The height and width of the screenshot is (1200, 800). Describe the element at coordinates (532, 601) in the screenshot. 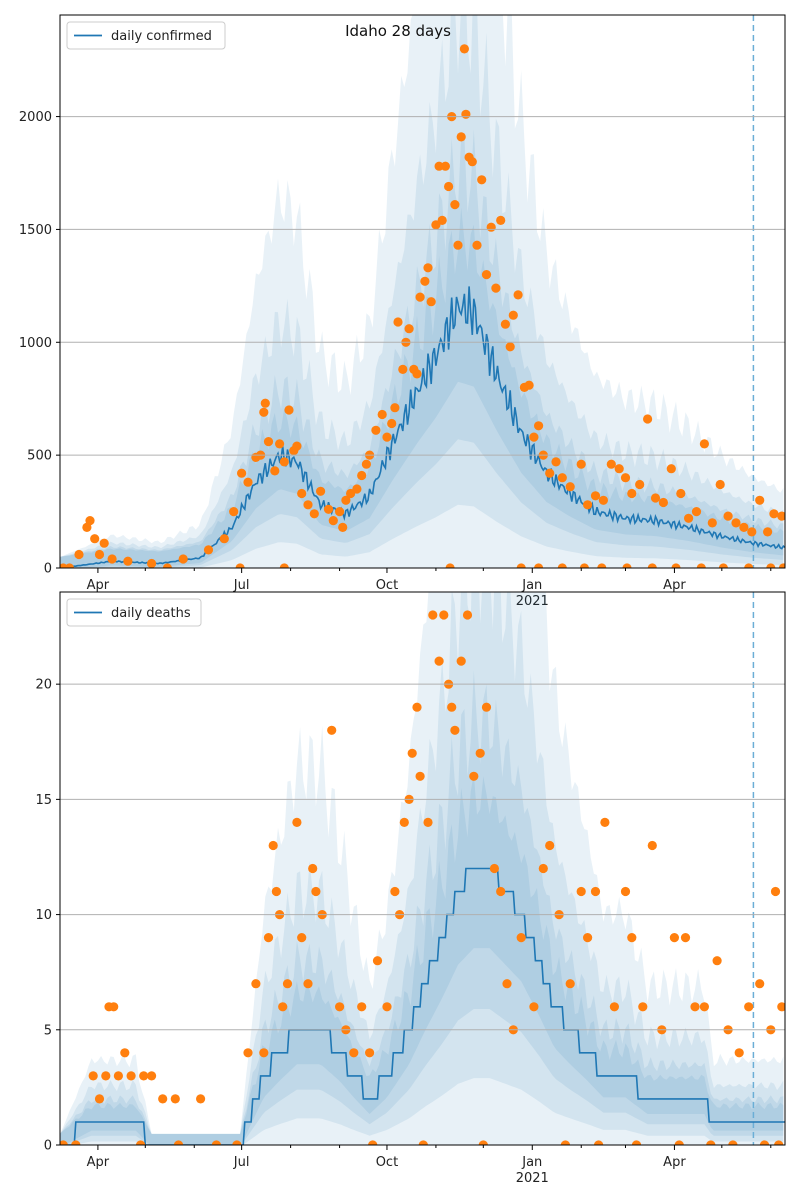

I see `x-tick-sublabel: 2021` at that location.